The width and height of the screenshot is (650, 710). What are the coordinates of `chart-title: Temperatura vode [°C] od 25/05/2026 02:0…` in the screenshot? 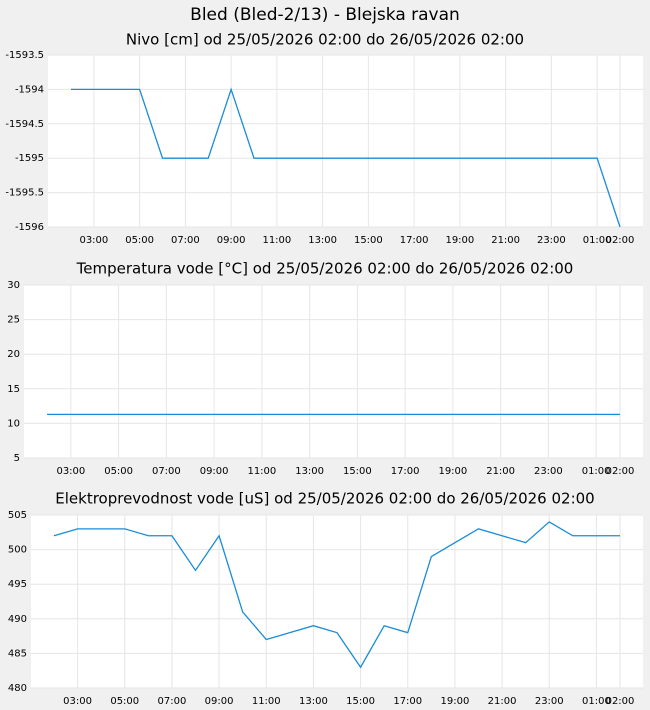 It's located at (325, 269).